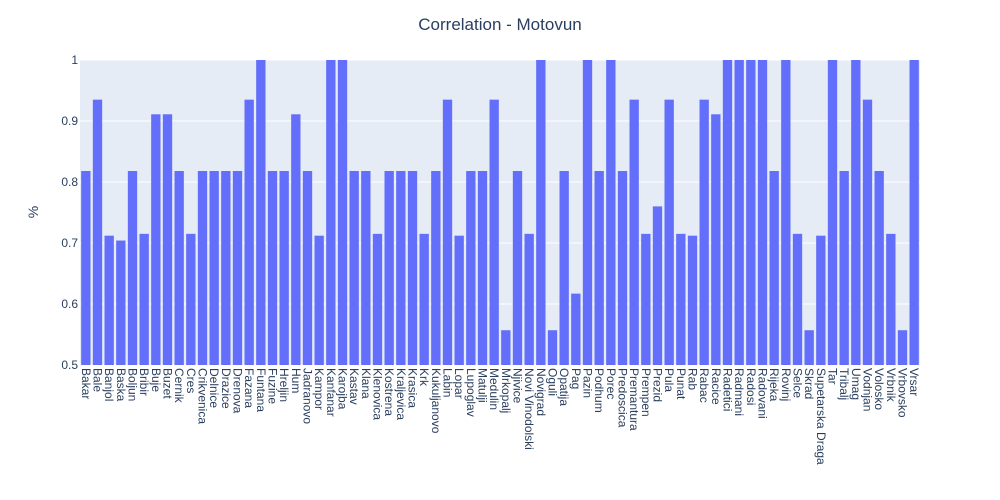  Describe the element at coordinates (86, 383) in the screenshot. I see `x-tick-label: Bakar` at that location.